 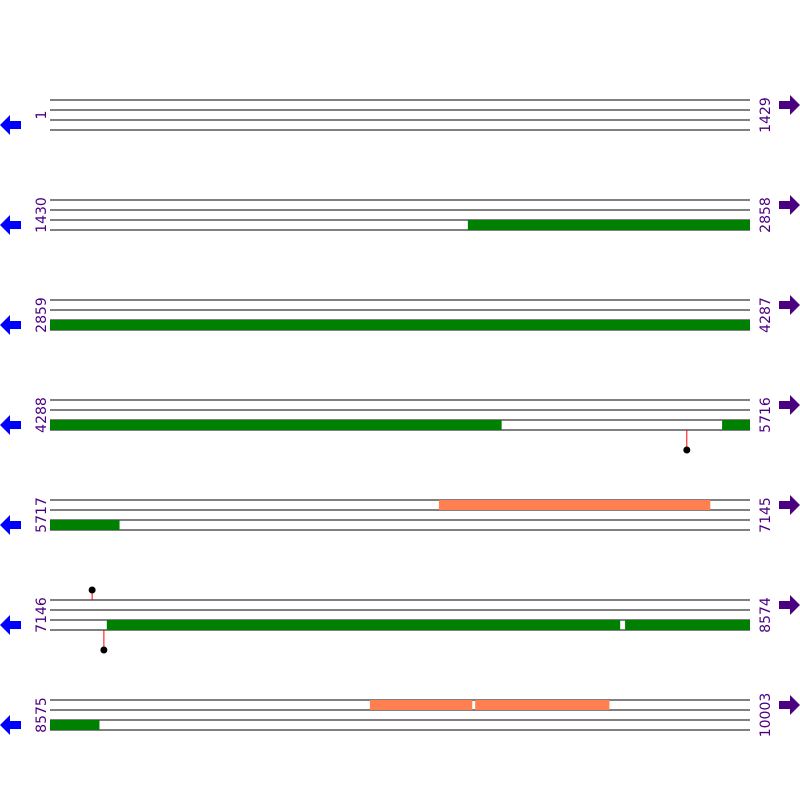 I want to click on row-start-label: 1430, so click(x=42, y=215).